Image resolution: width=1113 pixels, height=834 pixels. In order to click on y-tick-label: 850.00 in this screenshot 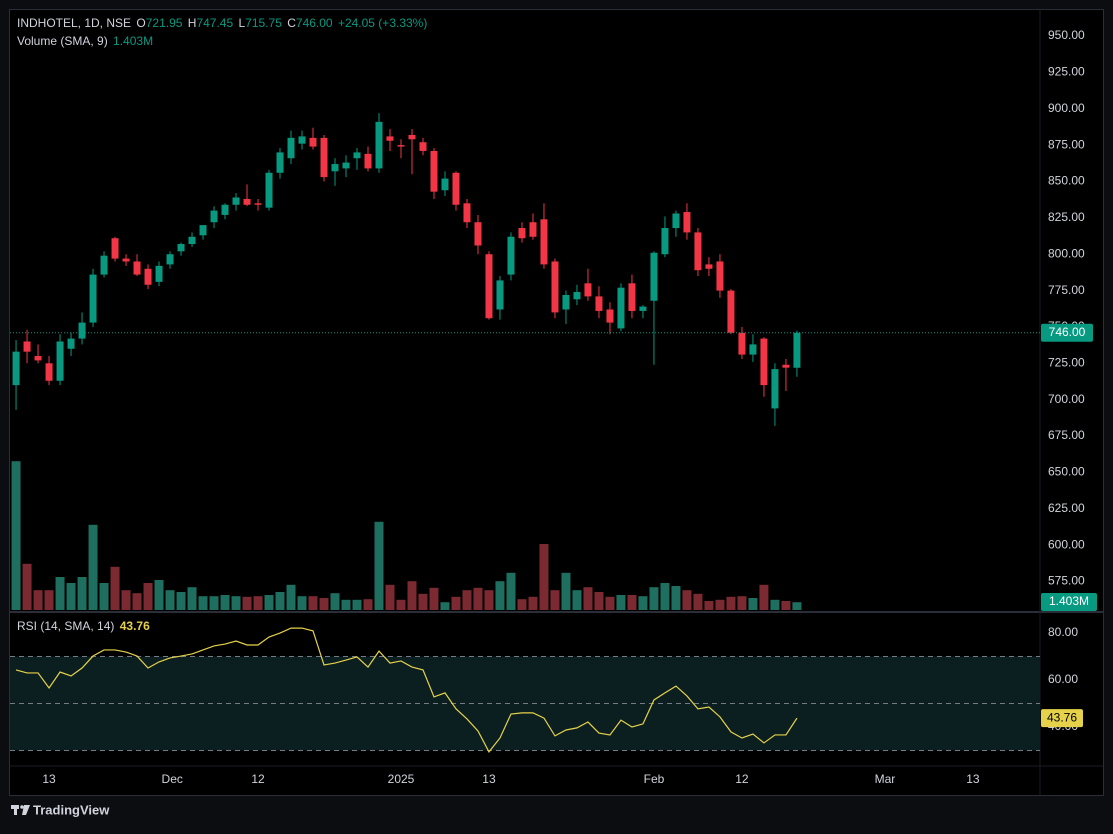, I will do `click(1066, 181)`.